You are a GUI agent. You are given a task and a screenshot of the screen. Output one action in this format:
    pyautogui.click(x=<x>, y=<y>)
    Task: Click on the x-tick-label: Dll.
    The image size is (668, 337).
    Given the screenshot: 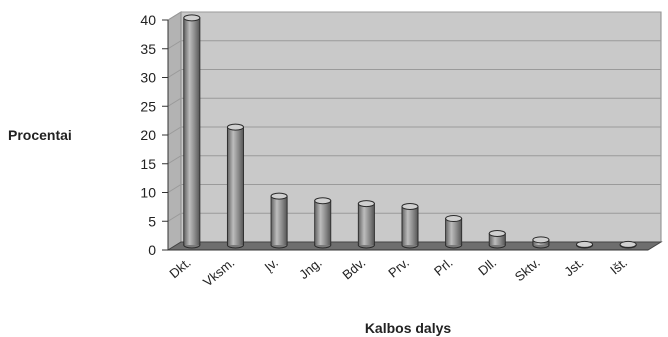 What is the action you would take?
    pyautogui.click(x=487, y=267)
    